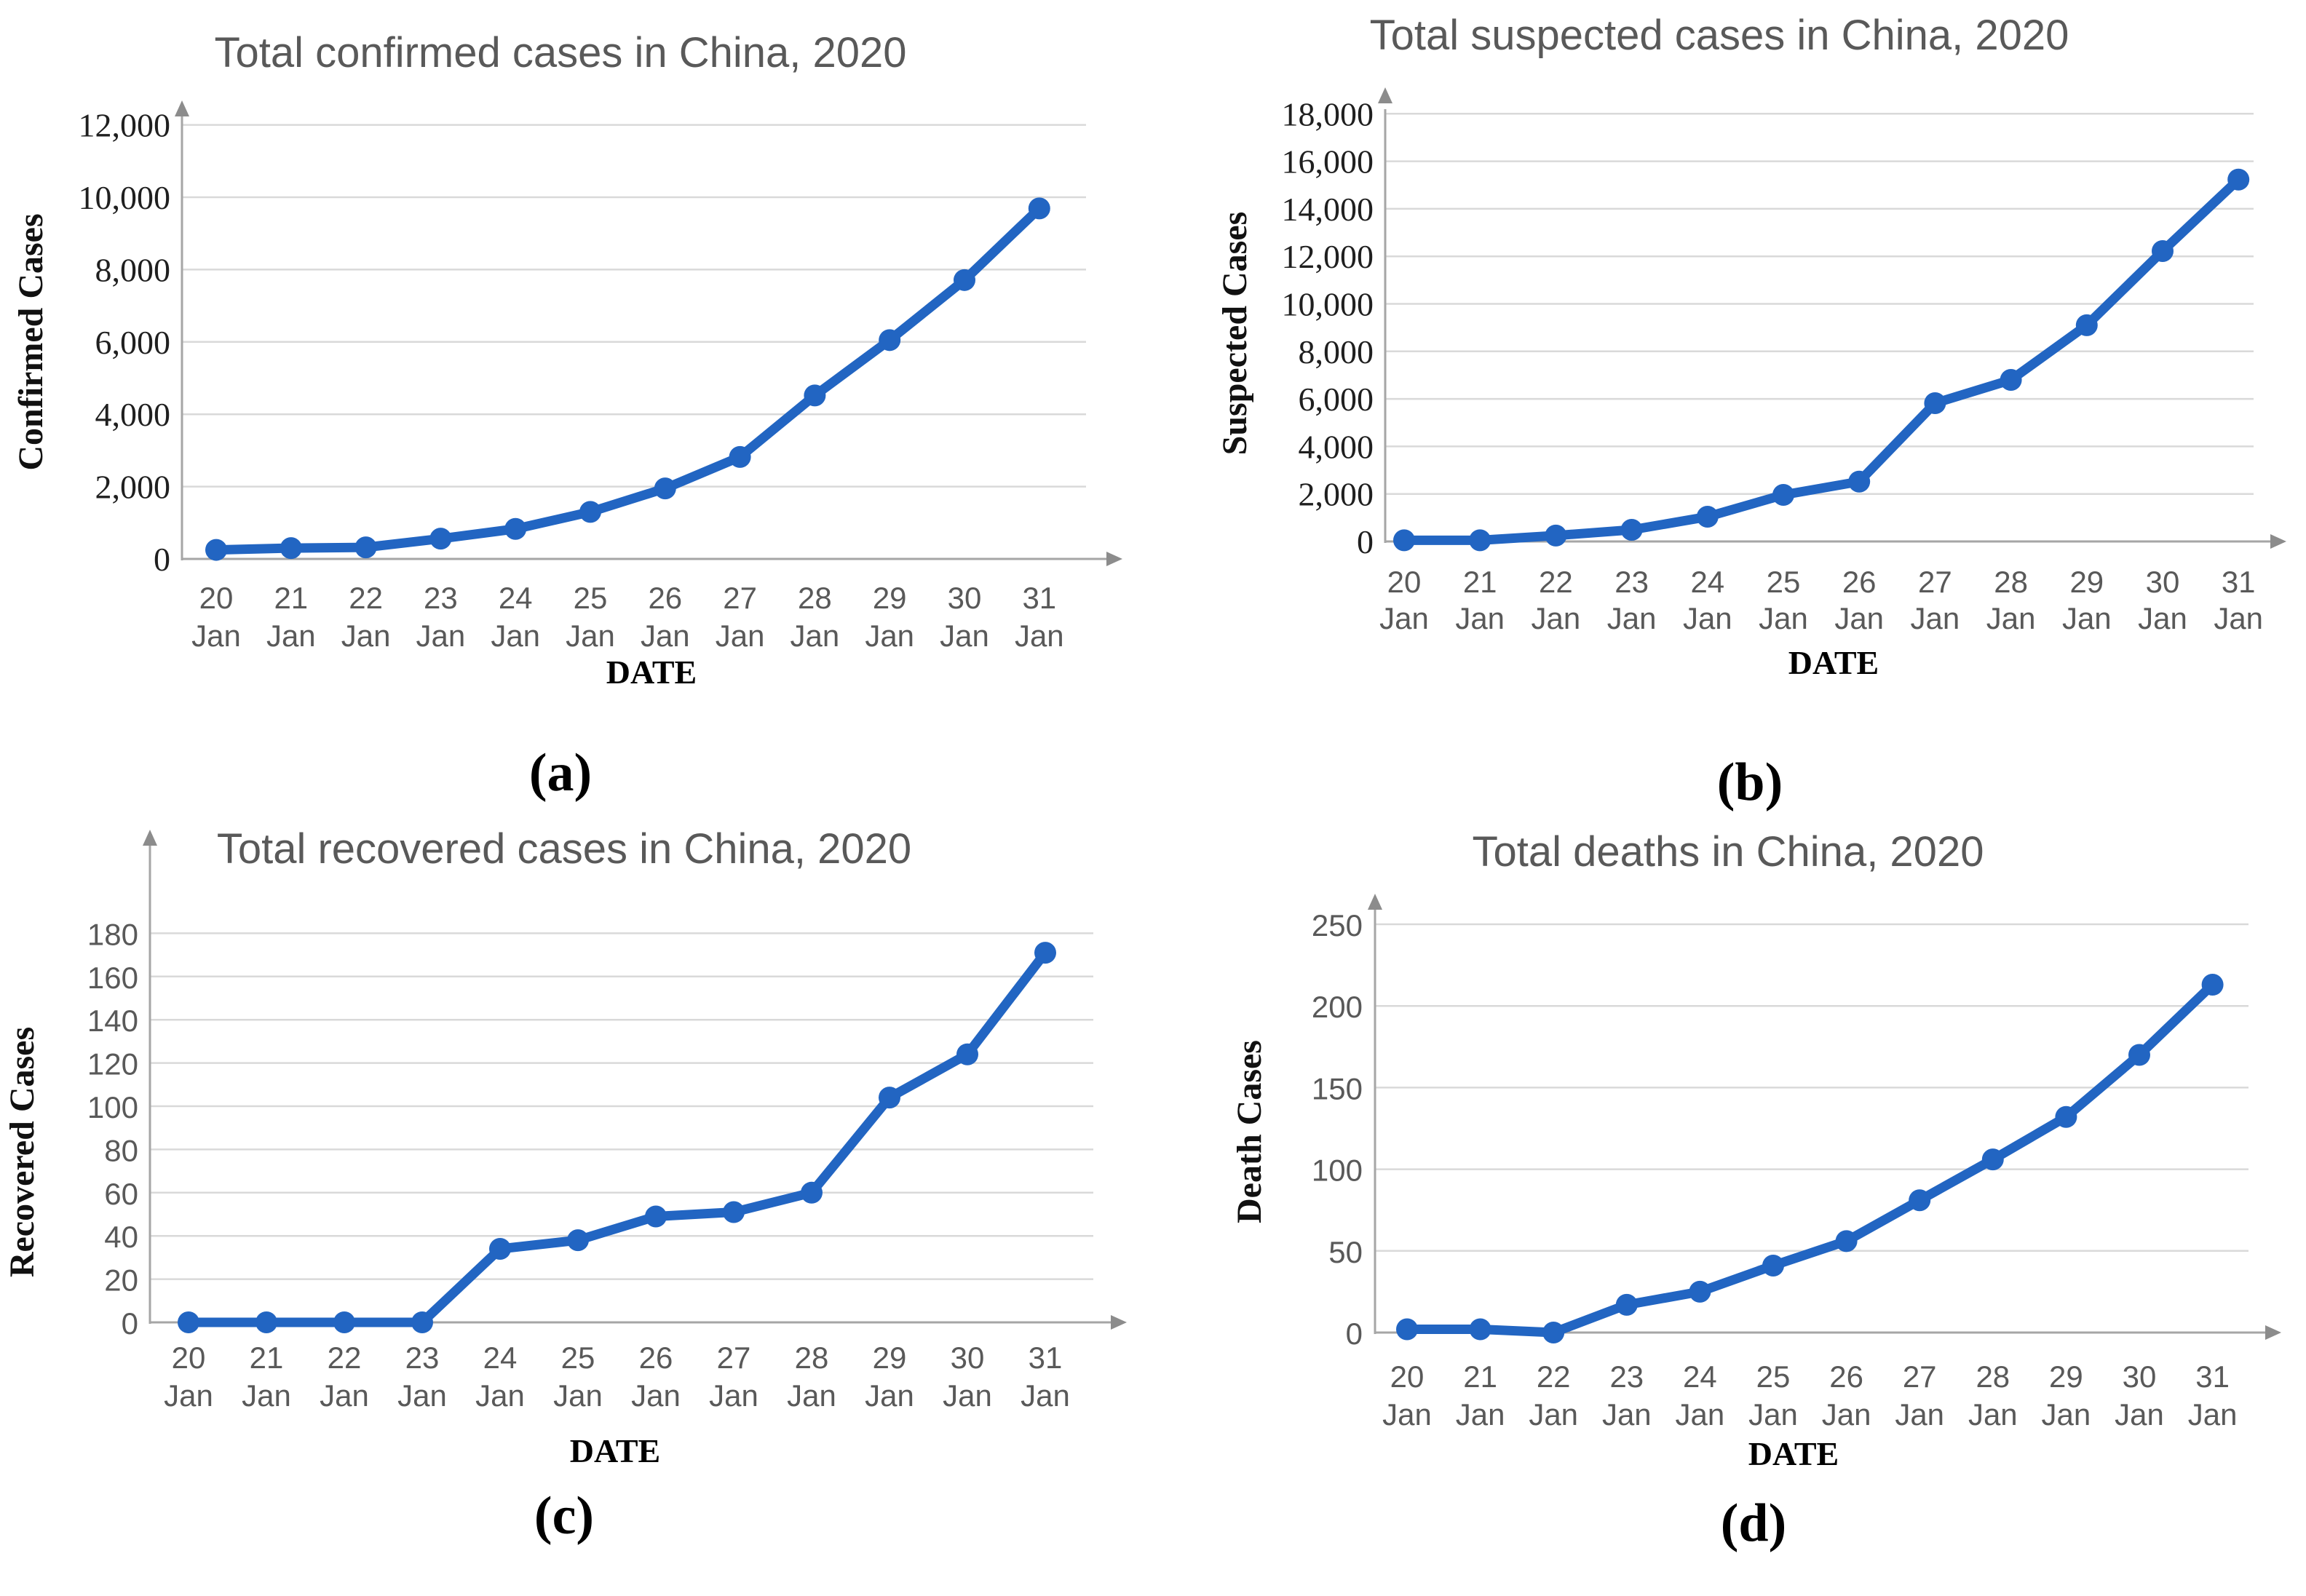 The image size is (2306, 1596). I want to click on y-tick-label: 18,000, so click(1328, 113).